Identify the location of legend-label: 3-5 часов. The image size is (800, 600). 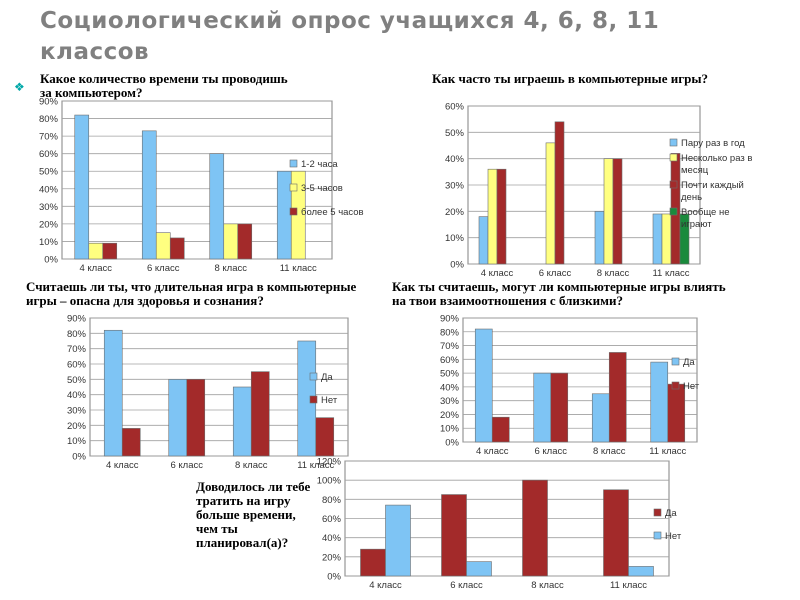
(322, 188).